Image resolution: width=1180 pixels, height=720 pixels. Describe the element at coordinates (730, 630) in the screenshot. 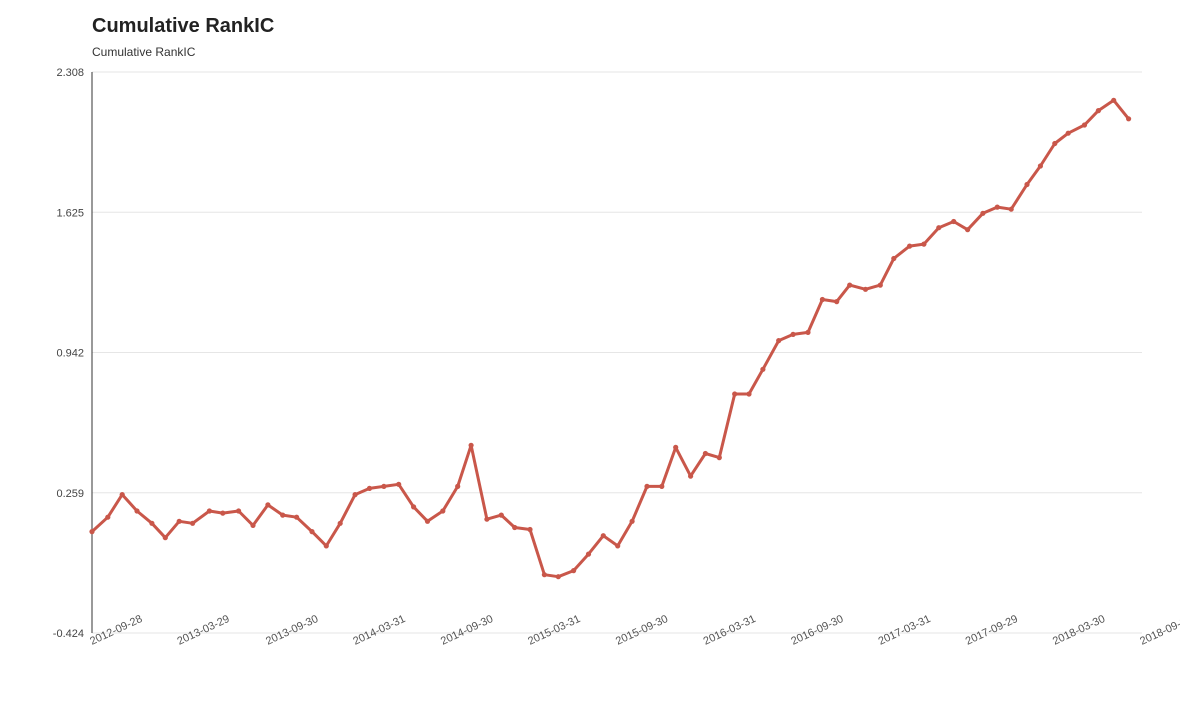

I see `x-tick-label: 2016-03-31` at that location.